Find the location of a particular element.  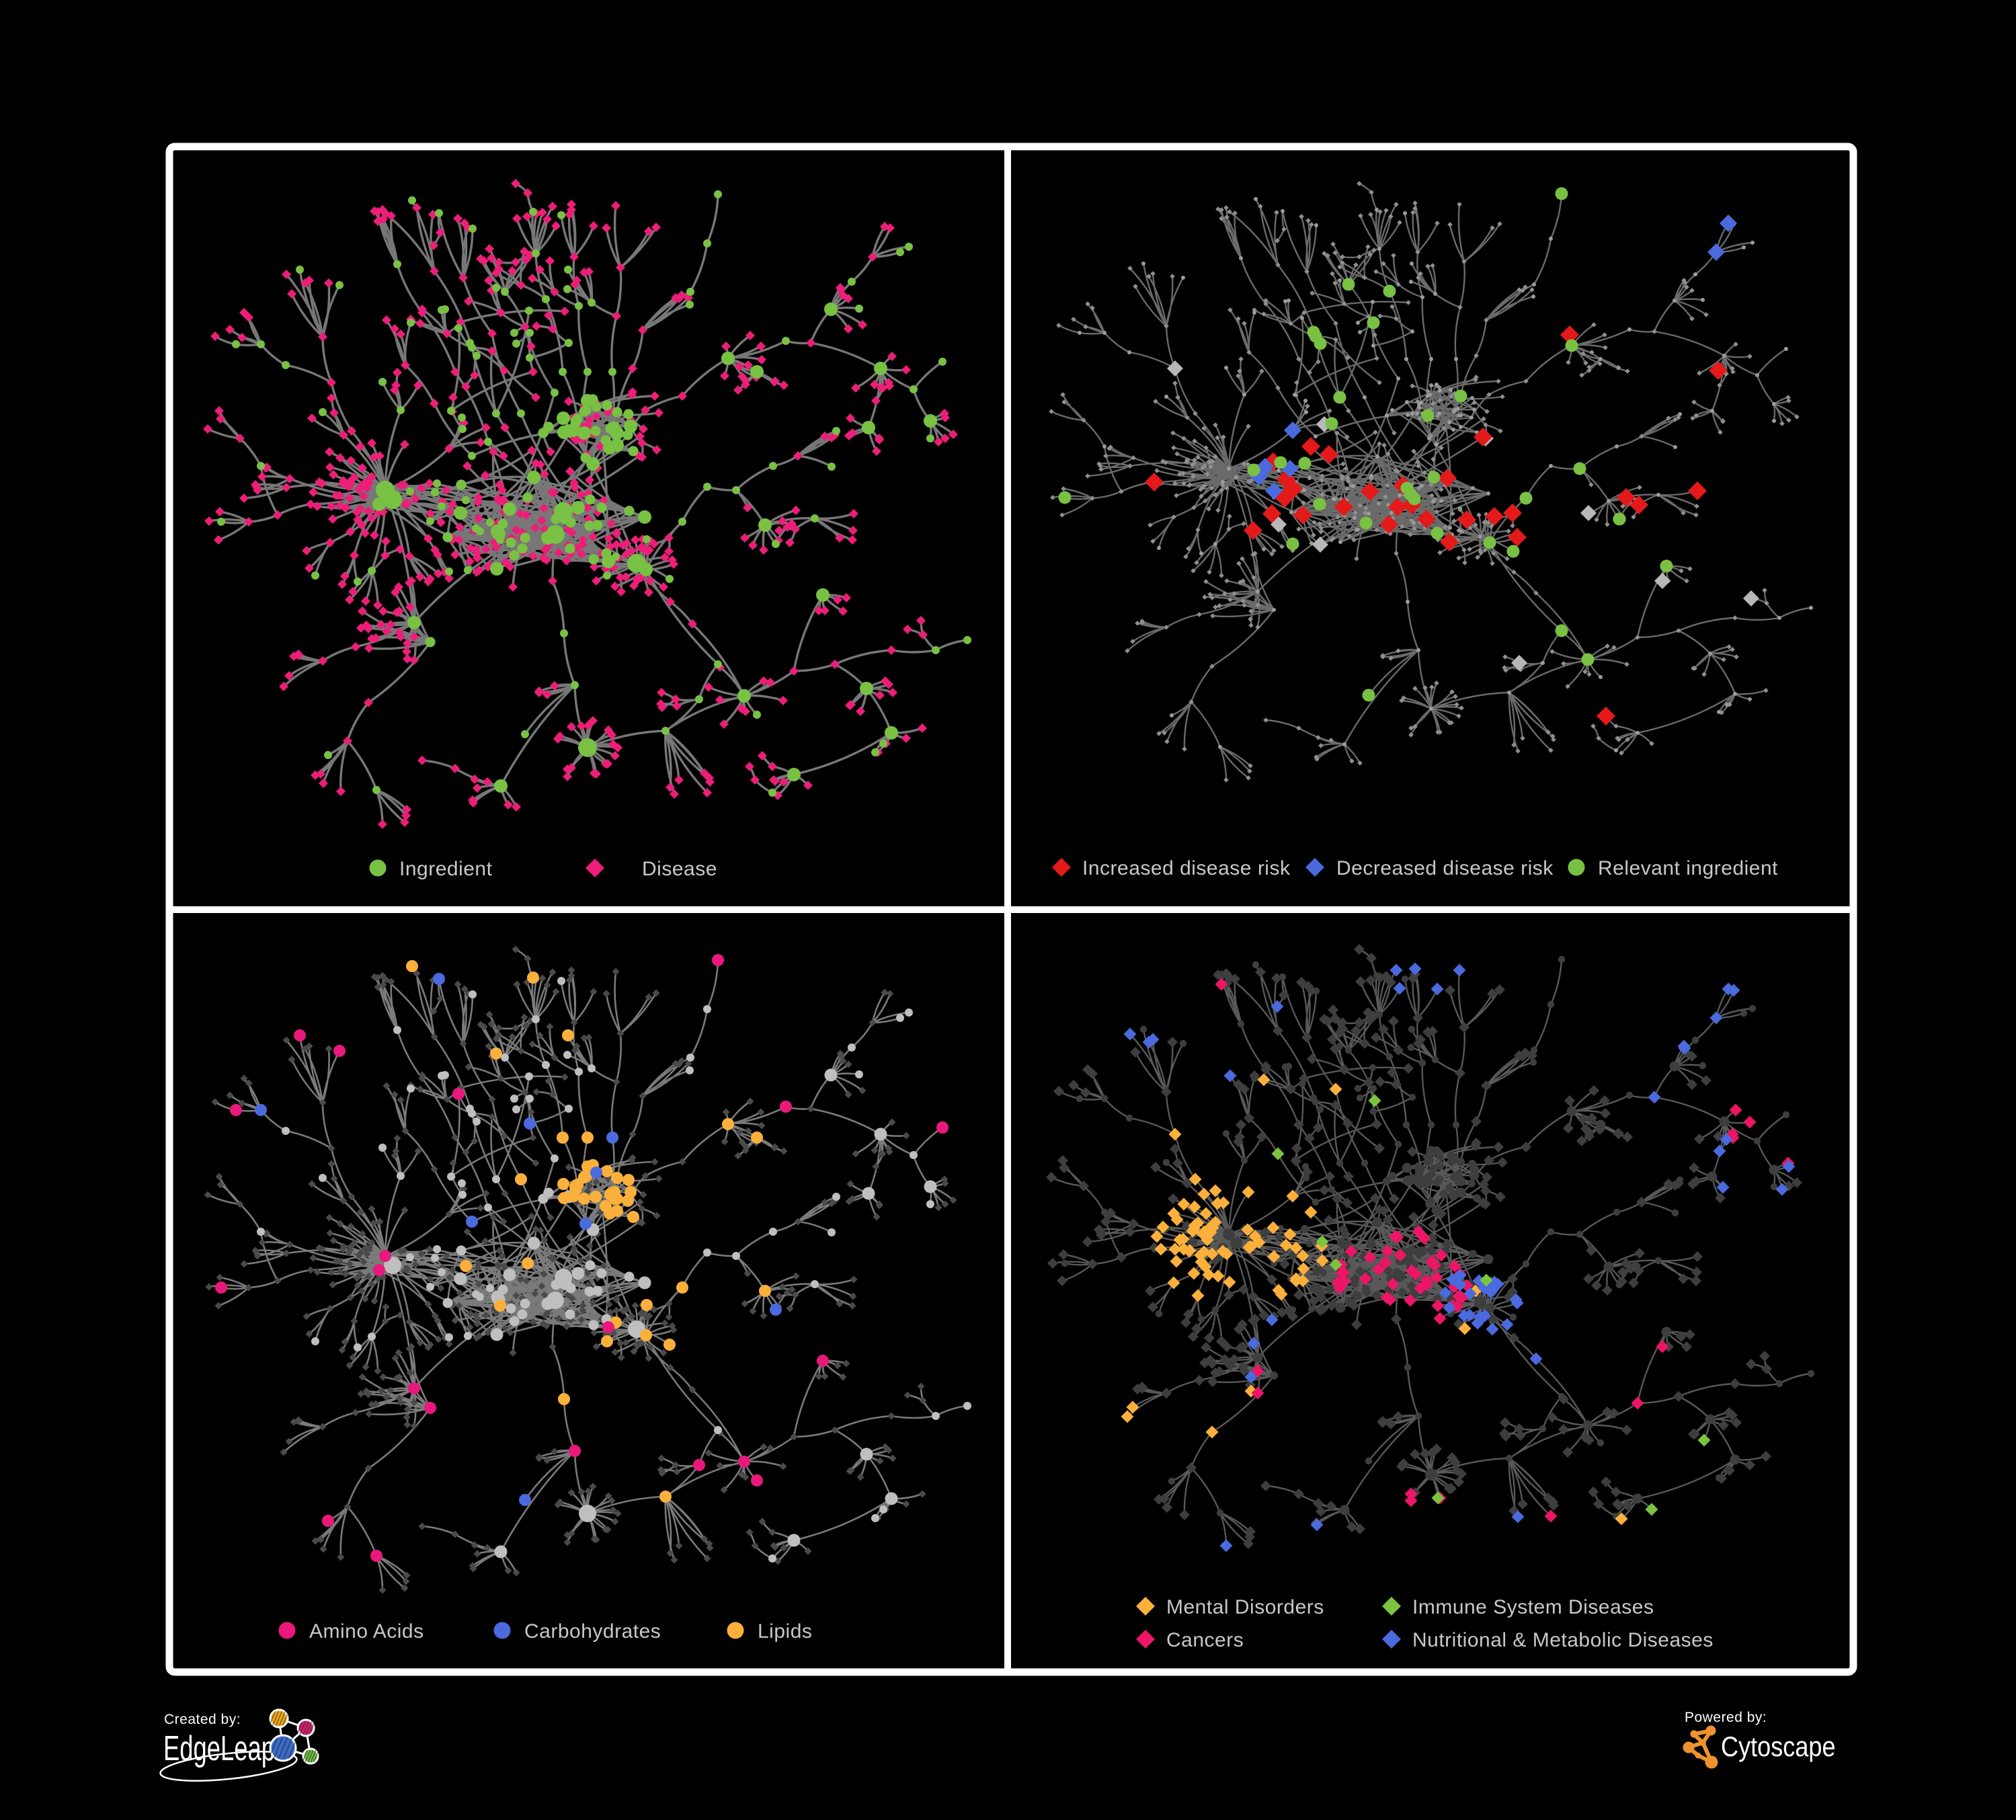

svg-text: Created by: is located at coordinates (202, 1719).